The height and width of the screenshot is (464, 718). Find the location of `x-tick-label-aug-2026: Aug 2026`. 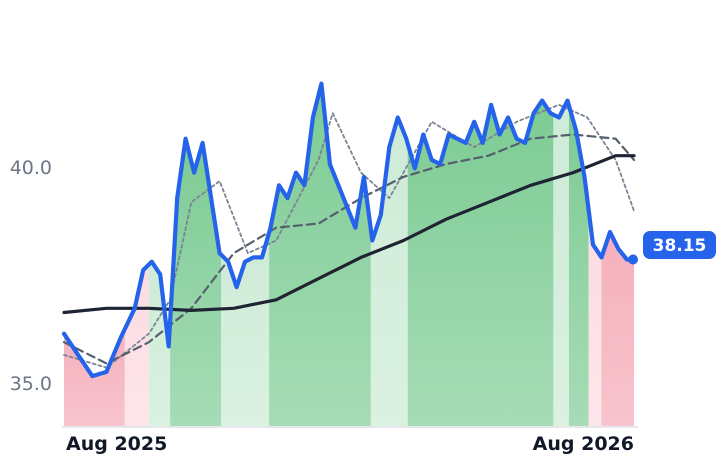

x-tick-label-aug-2026: Aug 2026 is located at coordinates (583, 444).